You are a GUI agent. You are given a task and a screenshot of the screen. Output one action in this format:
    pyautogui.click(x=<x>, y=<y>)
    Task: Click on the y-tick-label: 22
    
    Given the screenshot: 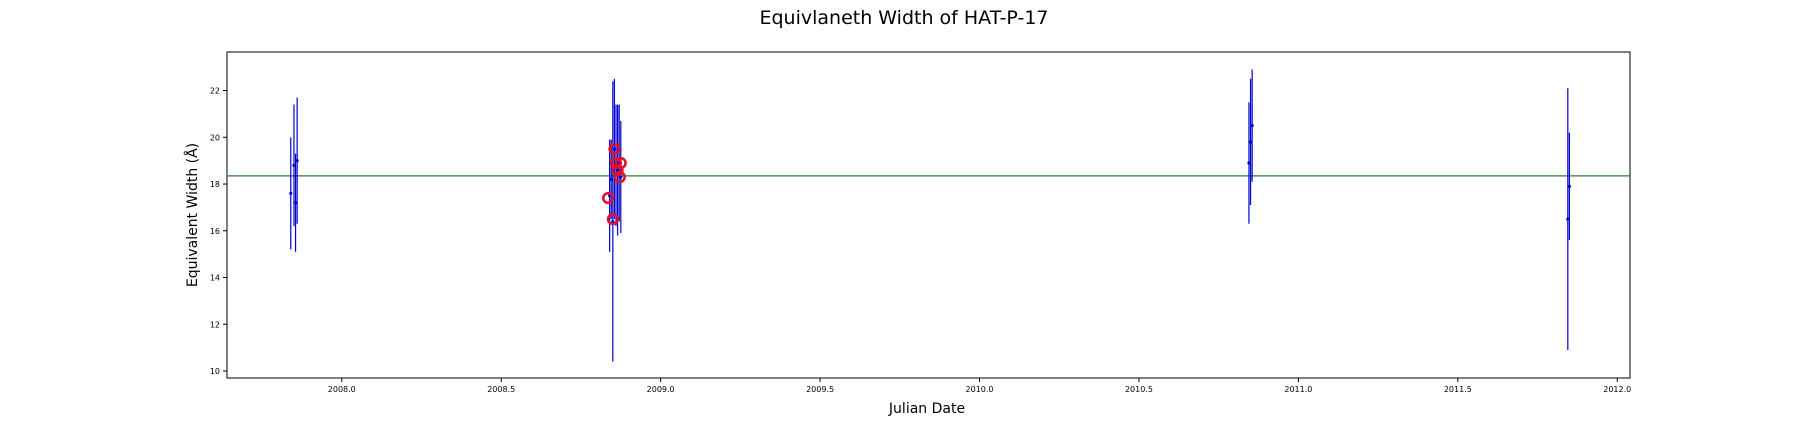 What is the action you would take?
    pyautogui.click(x=215, y=91)
    